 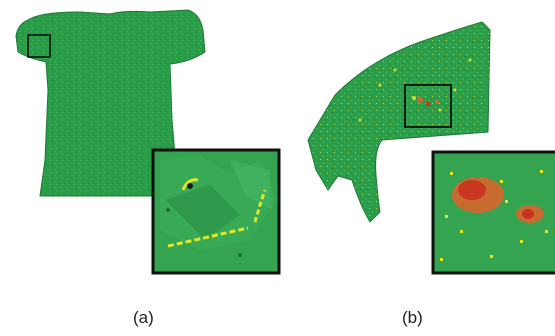 I want to click on panel-a-zoom-marker, so click(x=39, y=46).